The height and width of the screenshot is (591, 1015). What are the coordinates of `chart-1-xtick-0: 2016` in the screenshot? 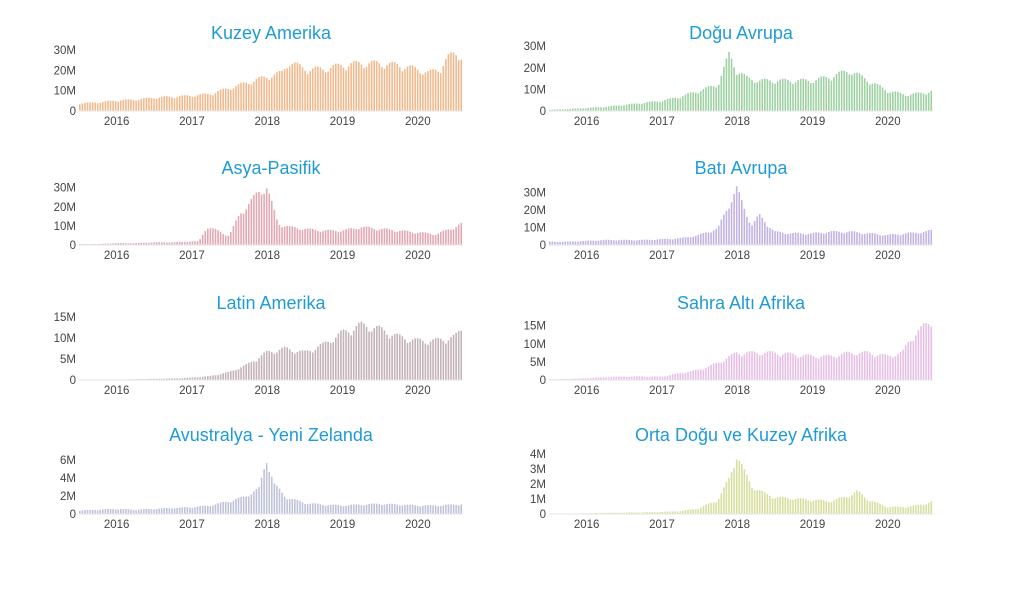 It's located at (587, 122).